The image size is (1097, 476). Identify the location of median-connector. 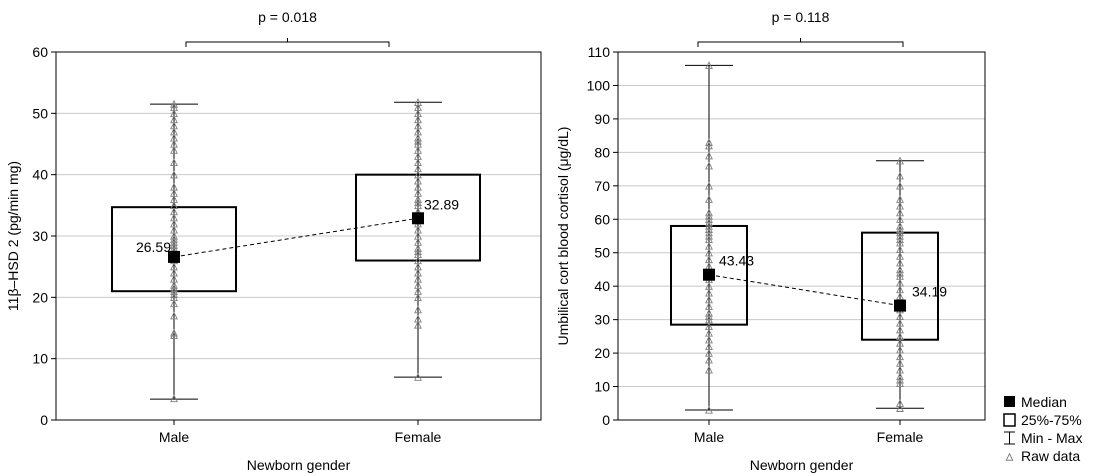
(804, 290).